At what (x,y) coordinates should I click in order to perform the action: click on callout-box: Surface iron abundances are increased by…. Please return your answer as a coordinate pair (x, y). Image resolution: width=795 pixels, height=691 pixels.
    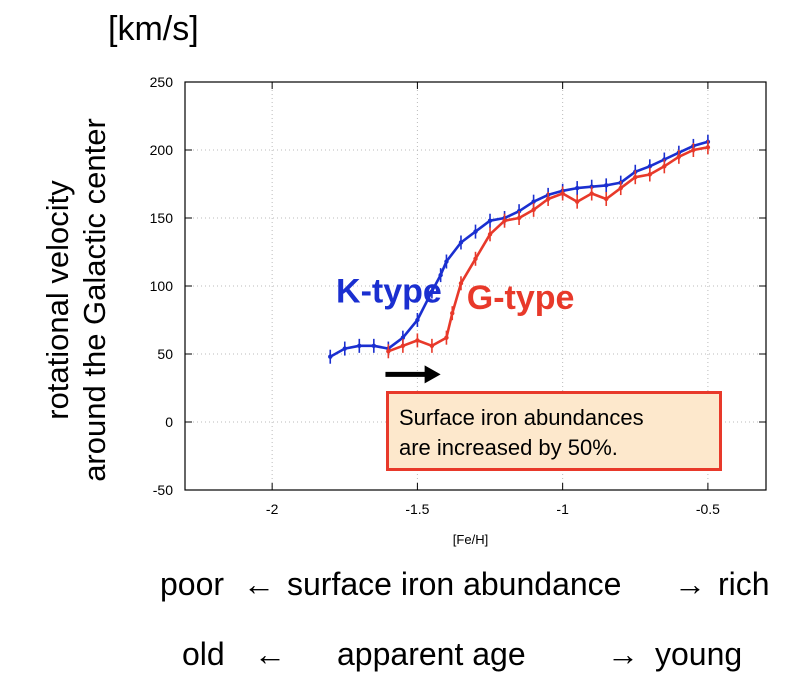
    Looking at the image, I should click on (554, 431).